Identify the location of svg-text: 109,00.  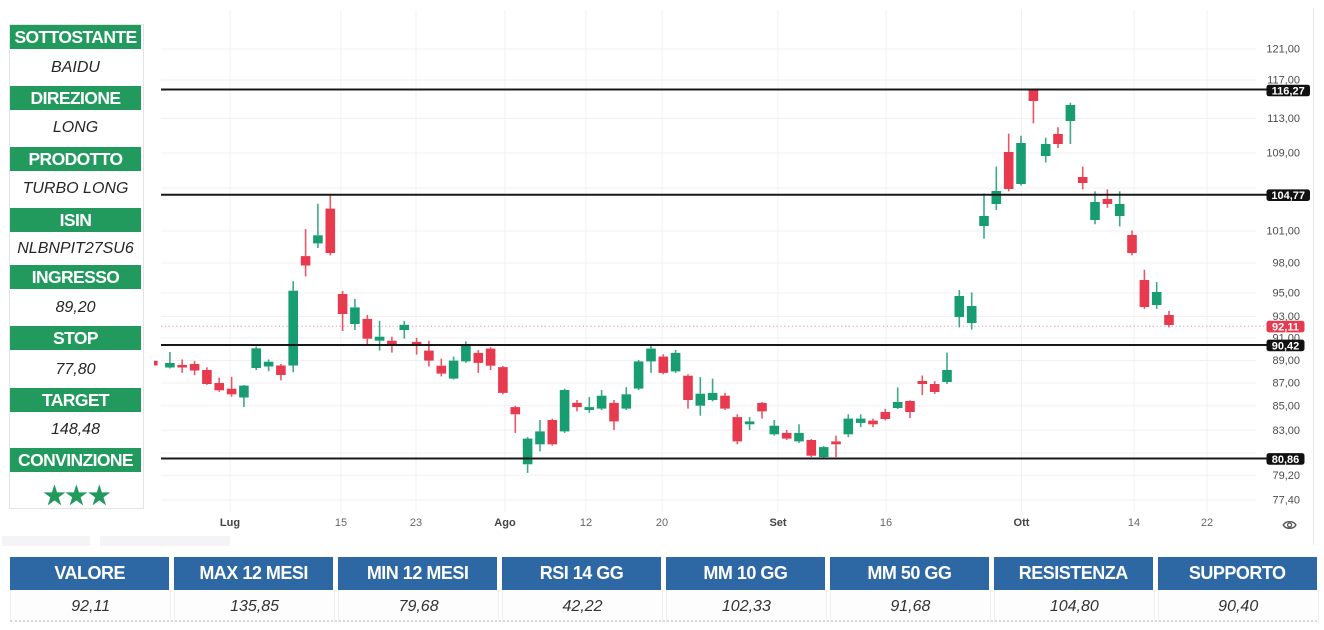
(1283, 154).